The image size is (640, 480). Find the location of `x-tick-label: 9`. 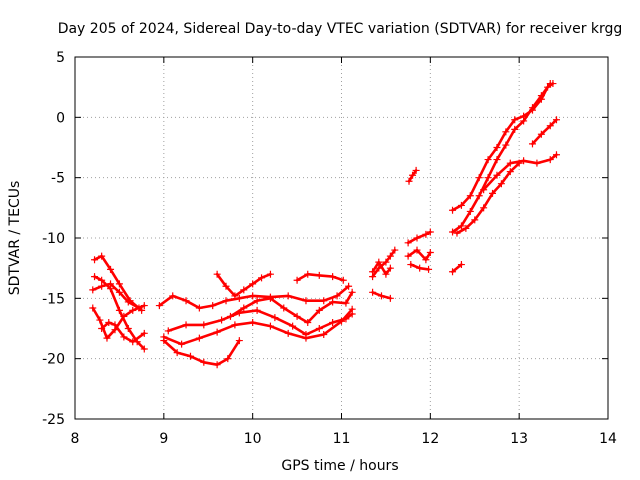

x-tick-label: 9 is located at coordinates (163, 439).